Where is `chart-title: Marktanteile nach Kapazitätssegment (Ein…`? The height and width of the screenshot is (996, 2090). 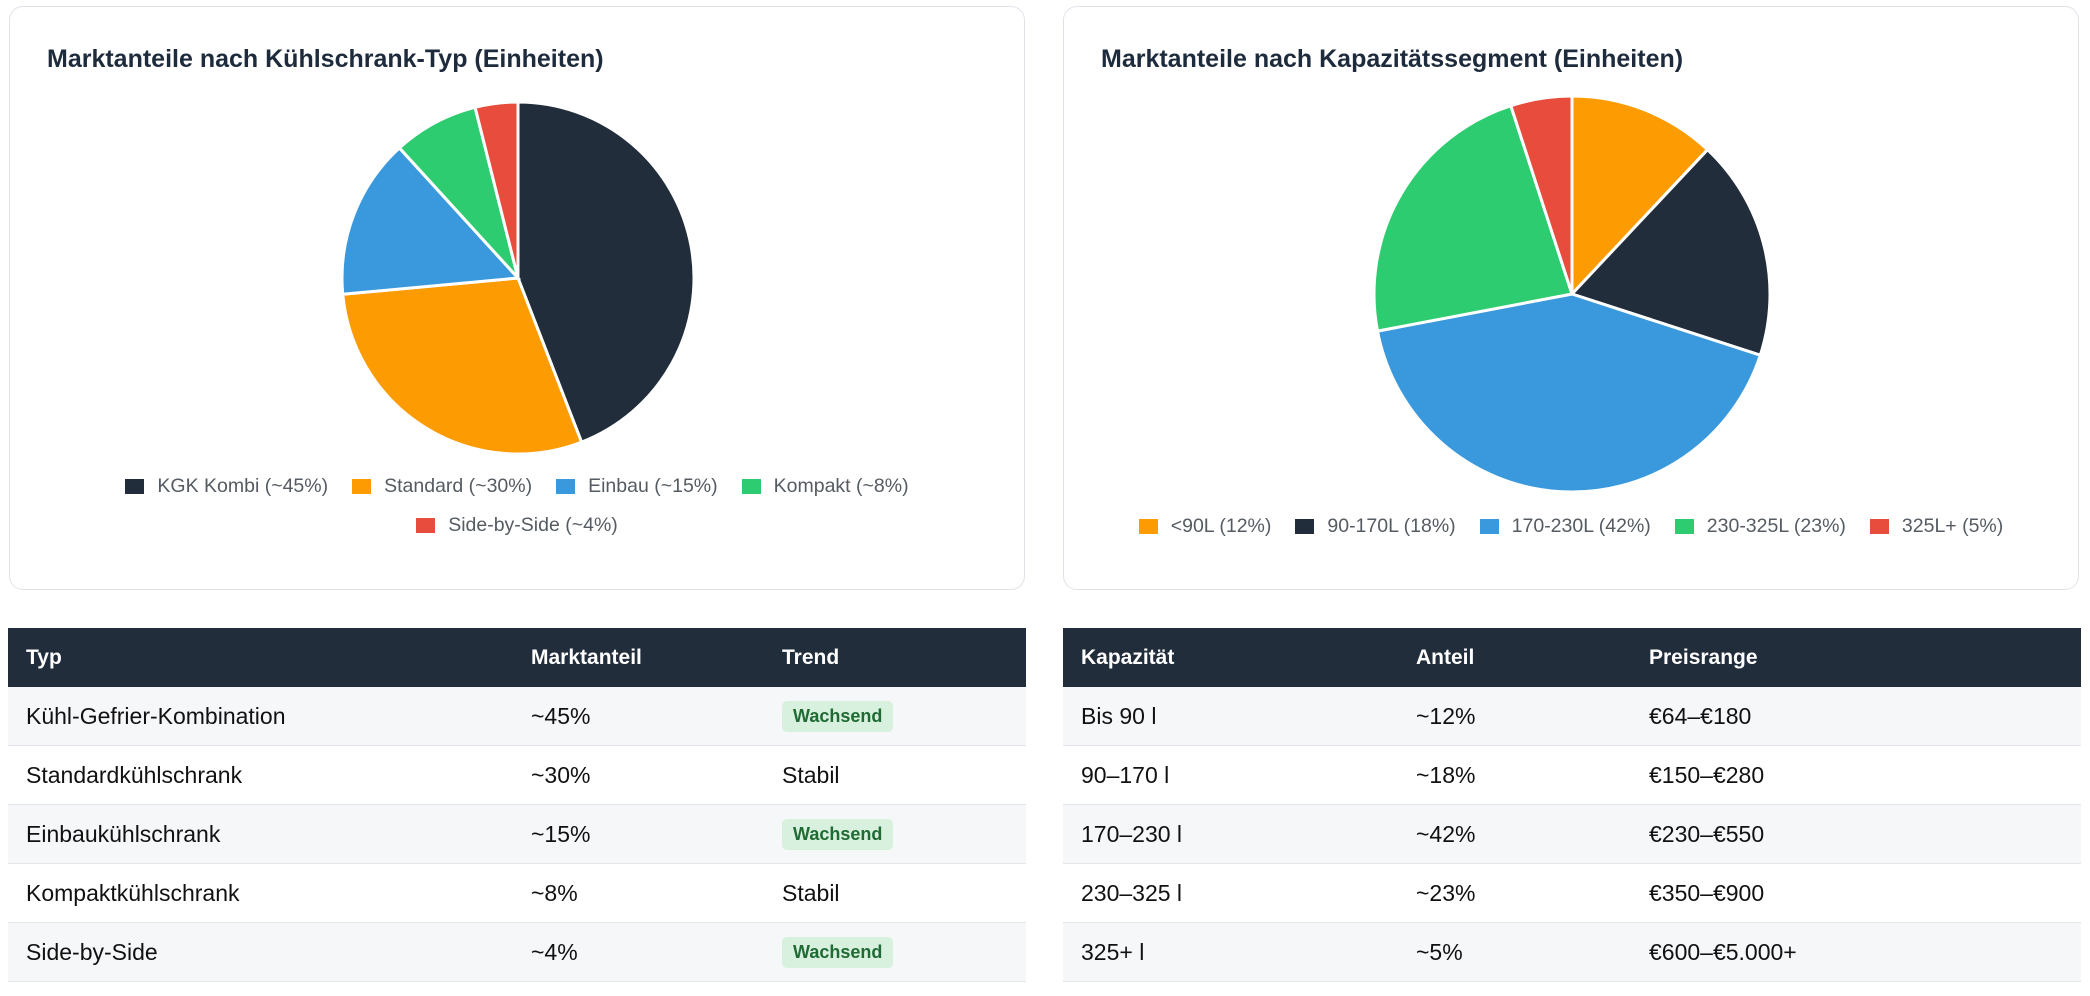
chart-title: Marktanteile nach Kapazitätssegment (Ein… is located at coordinates (1392, 59).